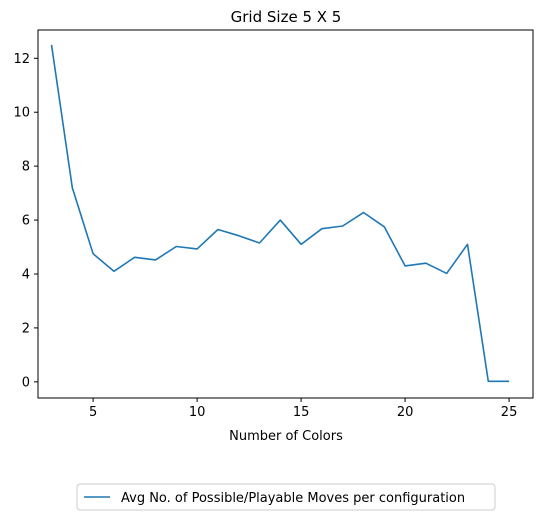  Describe the element at coordinates (26, 274) in the screenshot. I see `y-tick-label: 4` at that location.